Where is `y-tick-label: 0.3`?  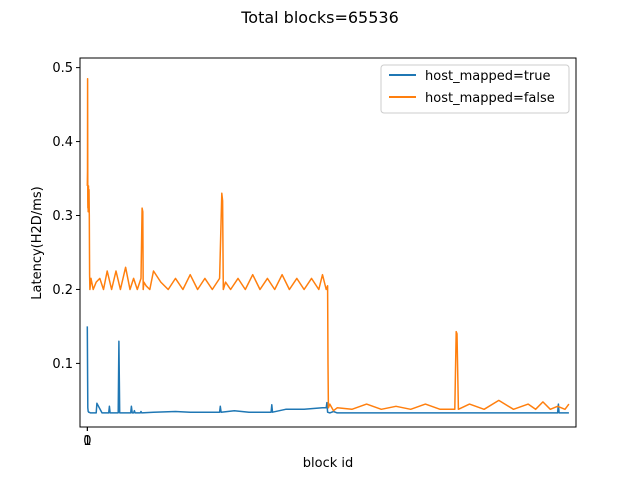 y-tick-label: 0.3 is located at coordinates (62, 216).